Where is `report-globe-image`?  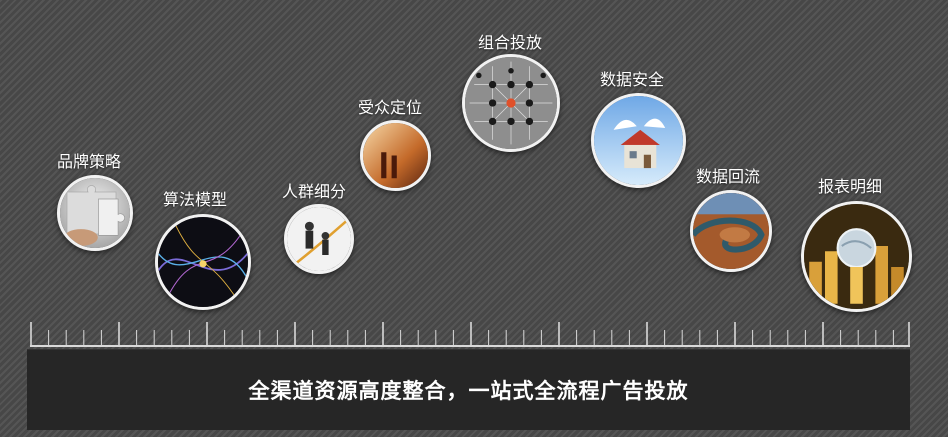
report-globe-image is located at coordinates (856, 256).